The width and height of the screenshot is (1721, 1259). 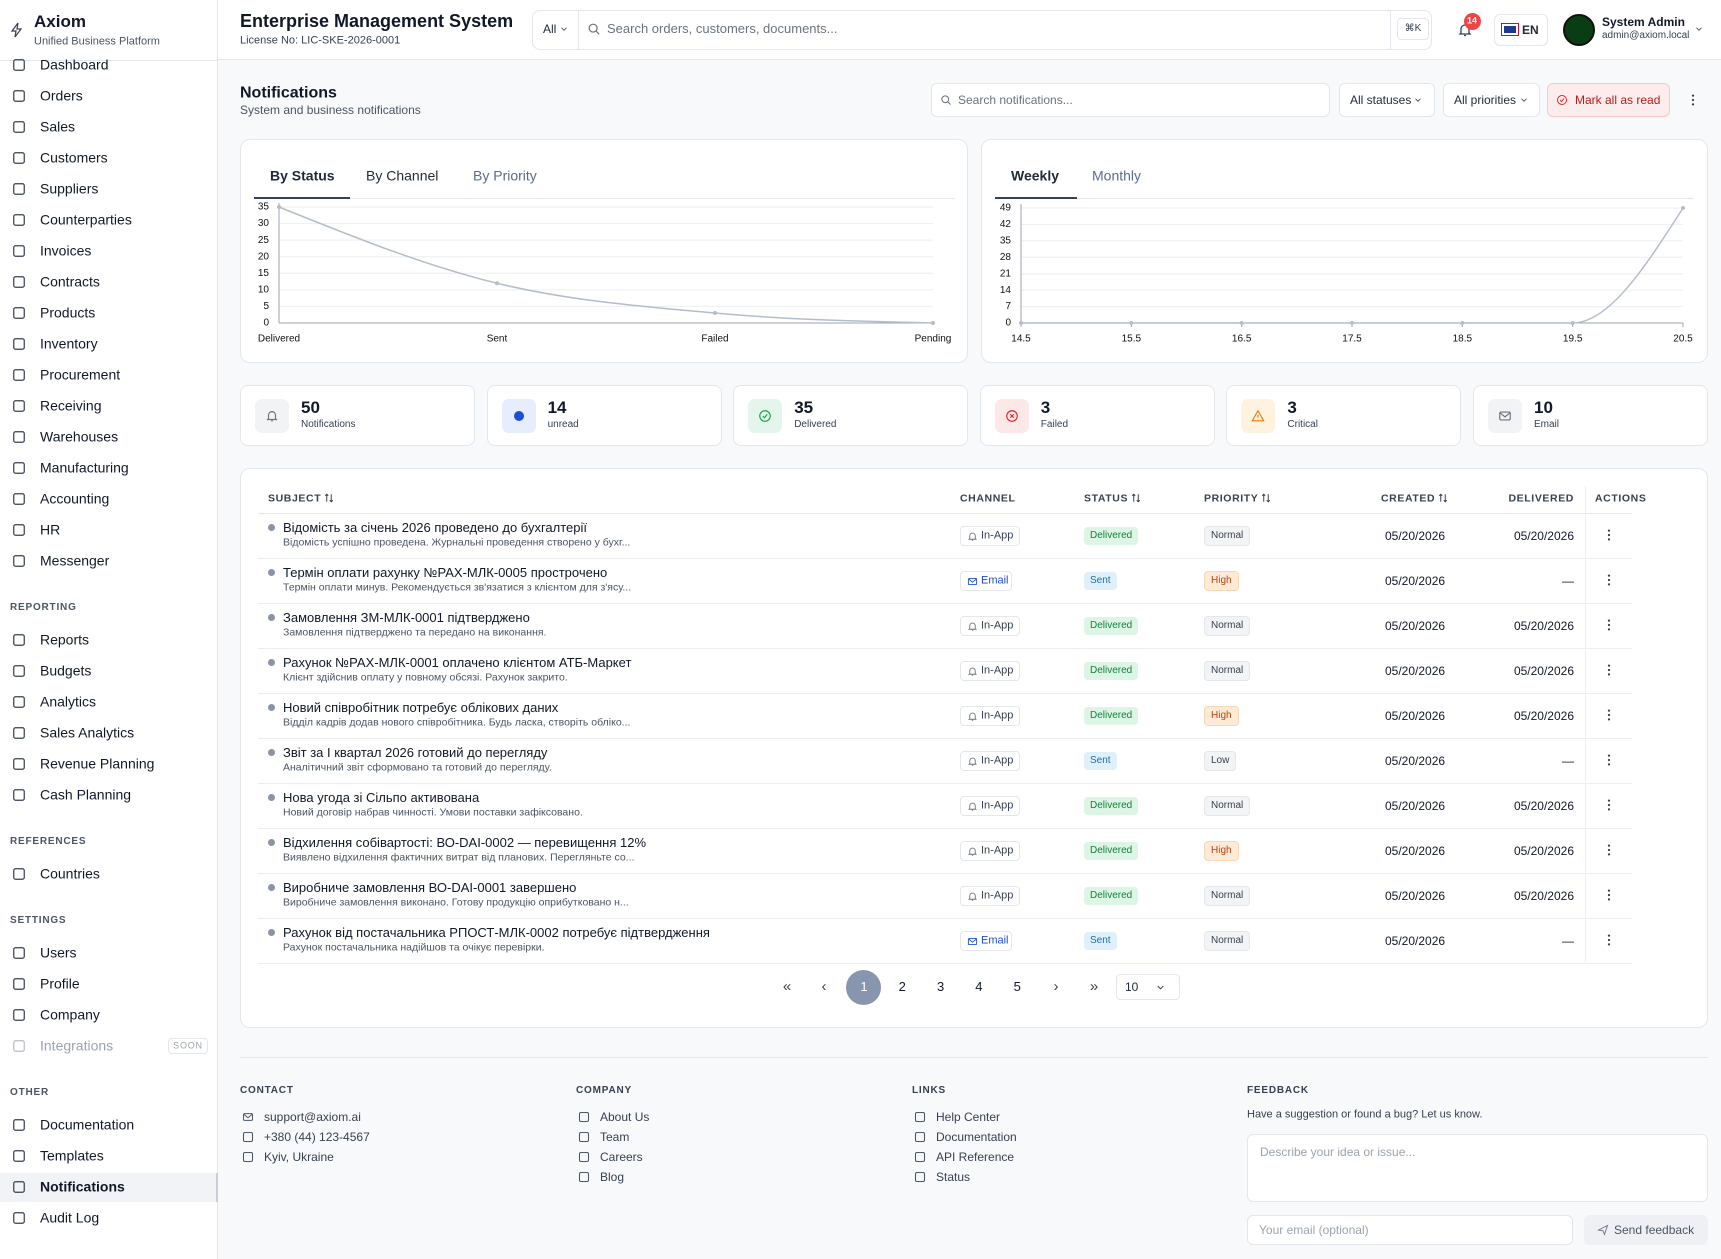 I want to click on stat-icon, so click(x=1505, y=416).